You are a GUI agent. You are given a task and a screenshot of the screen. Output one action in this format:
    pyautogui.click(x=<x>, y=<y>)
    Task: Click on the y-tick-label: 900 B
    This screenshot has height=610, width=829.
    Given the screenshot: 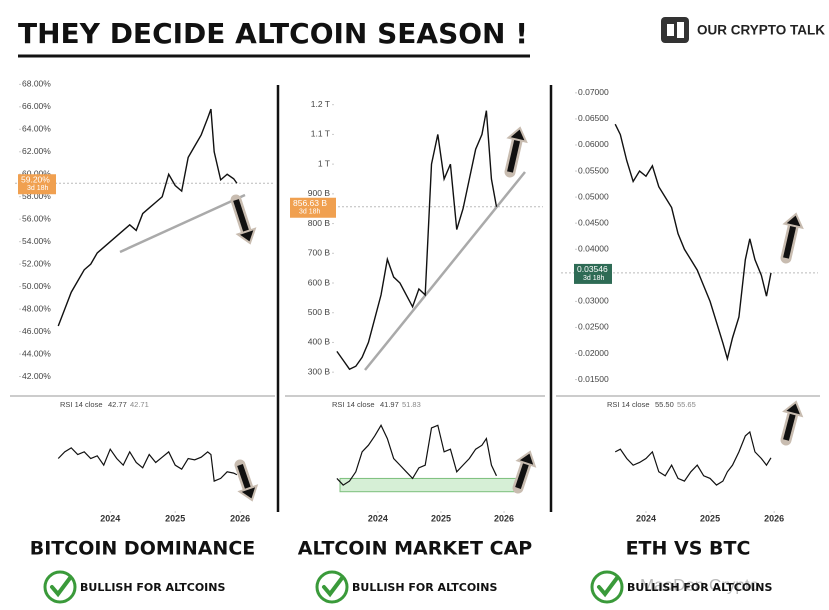 What is the action you would take?
    pyautogui.click(x=319, y=193)
    